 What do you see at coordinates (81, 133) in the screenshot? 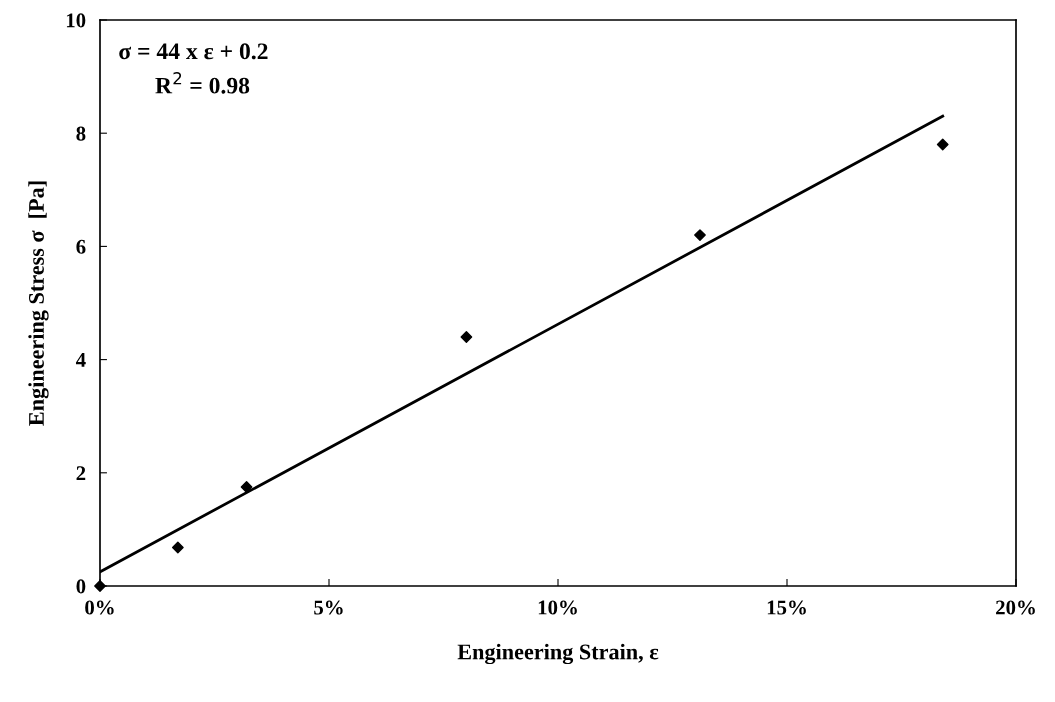
I see `y-tick-label: 8` at bounding box center [81, 133].